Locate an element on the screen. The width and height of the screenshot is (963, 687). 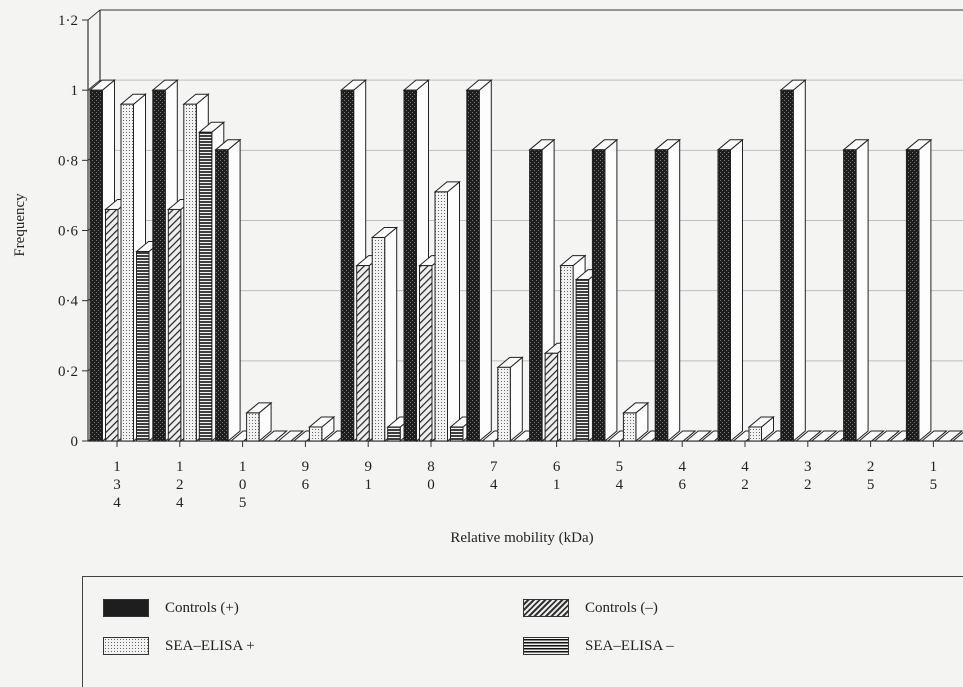
y-tick-label: 1 is located at coordinates (75, 91).